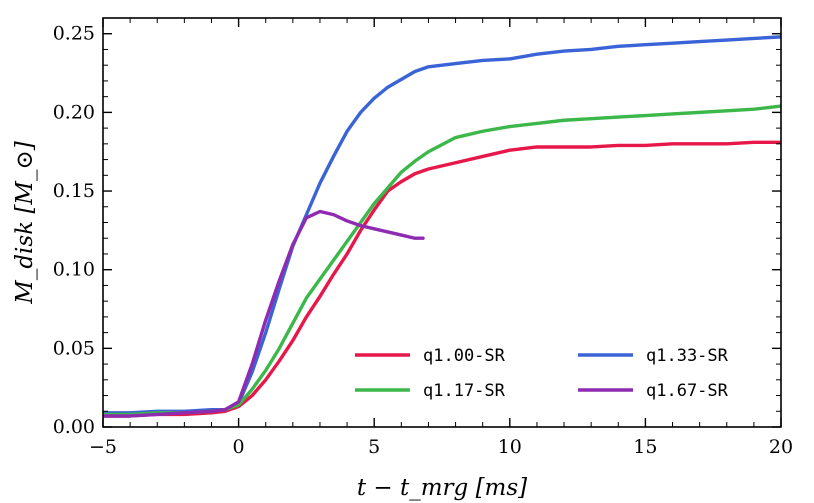  Describe the element at coordinates (687, 356) in the screenshot. I see `legend-label-q1.33-SR: q1.33-SR` at that location.